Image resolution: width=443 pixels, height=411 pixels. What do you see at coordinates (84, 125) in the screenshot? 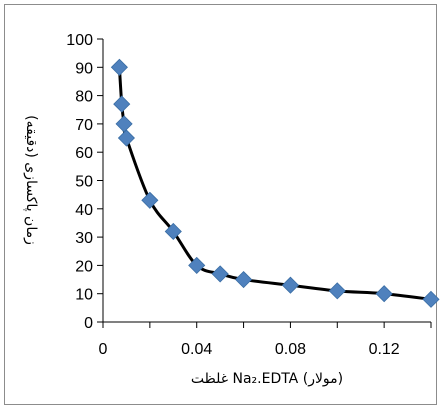
I see `y-tick-label: 70` at bounding box center [84, 125].